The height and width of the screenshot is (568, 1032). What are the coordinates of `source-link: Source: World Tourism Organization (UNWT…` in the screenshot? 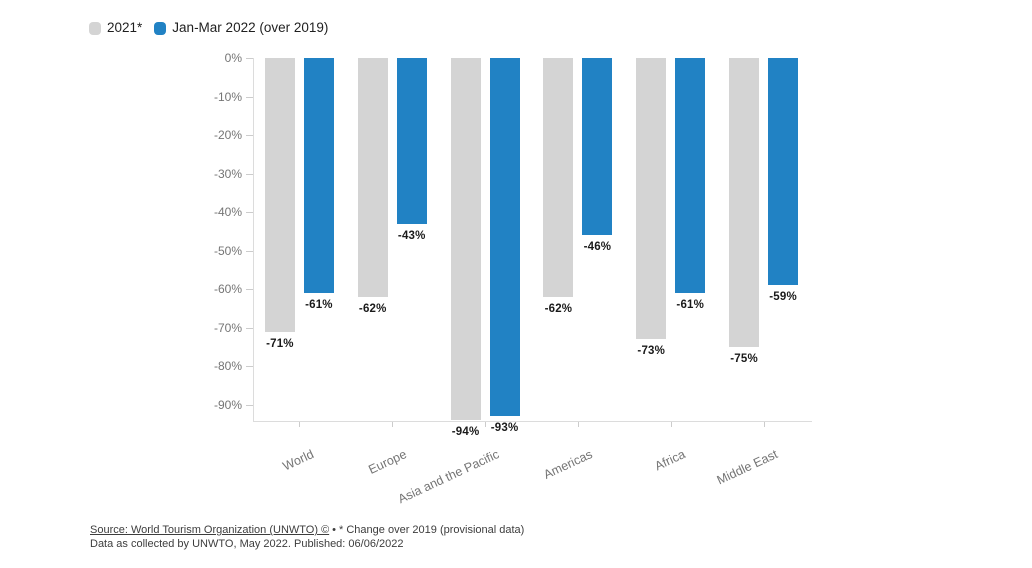 It's located at (210, 530).